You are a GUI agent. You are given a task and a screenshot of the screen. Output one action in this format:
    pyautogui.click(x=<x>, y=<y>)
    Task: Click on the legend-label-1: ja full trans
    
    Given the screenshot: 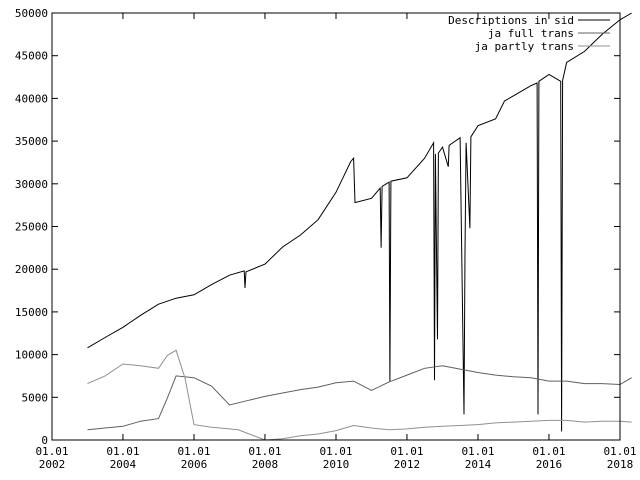 What is the action you would take?
    pyautogui.click(x=531, y=33)
    